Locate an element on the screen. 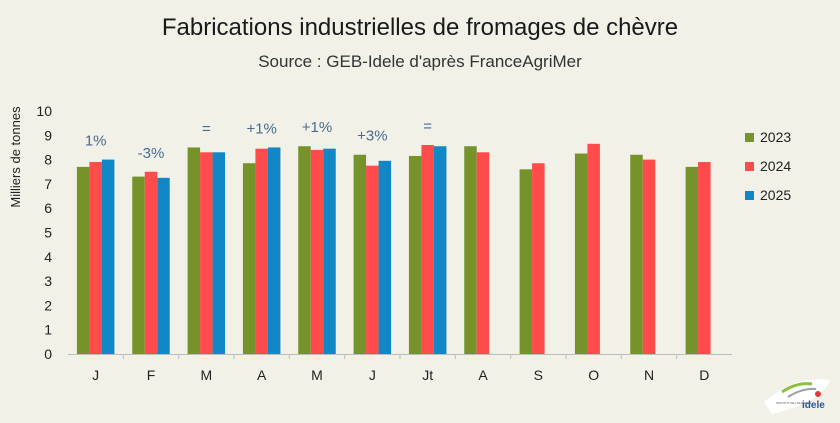 The height and width of the screenshot is (423, 840). y-tick-label: 6 is located at coordinates (48, 208).